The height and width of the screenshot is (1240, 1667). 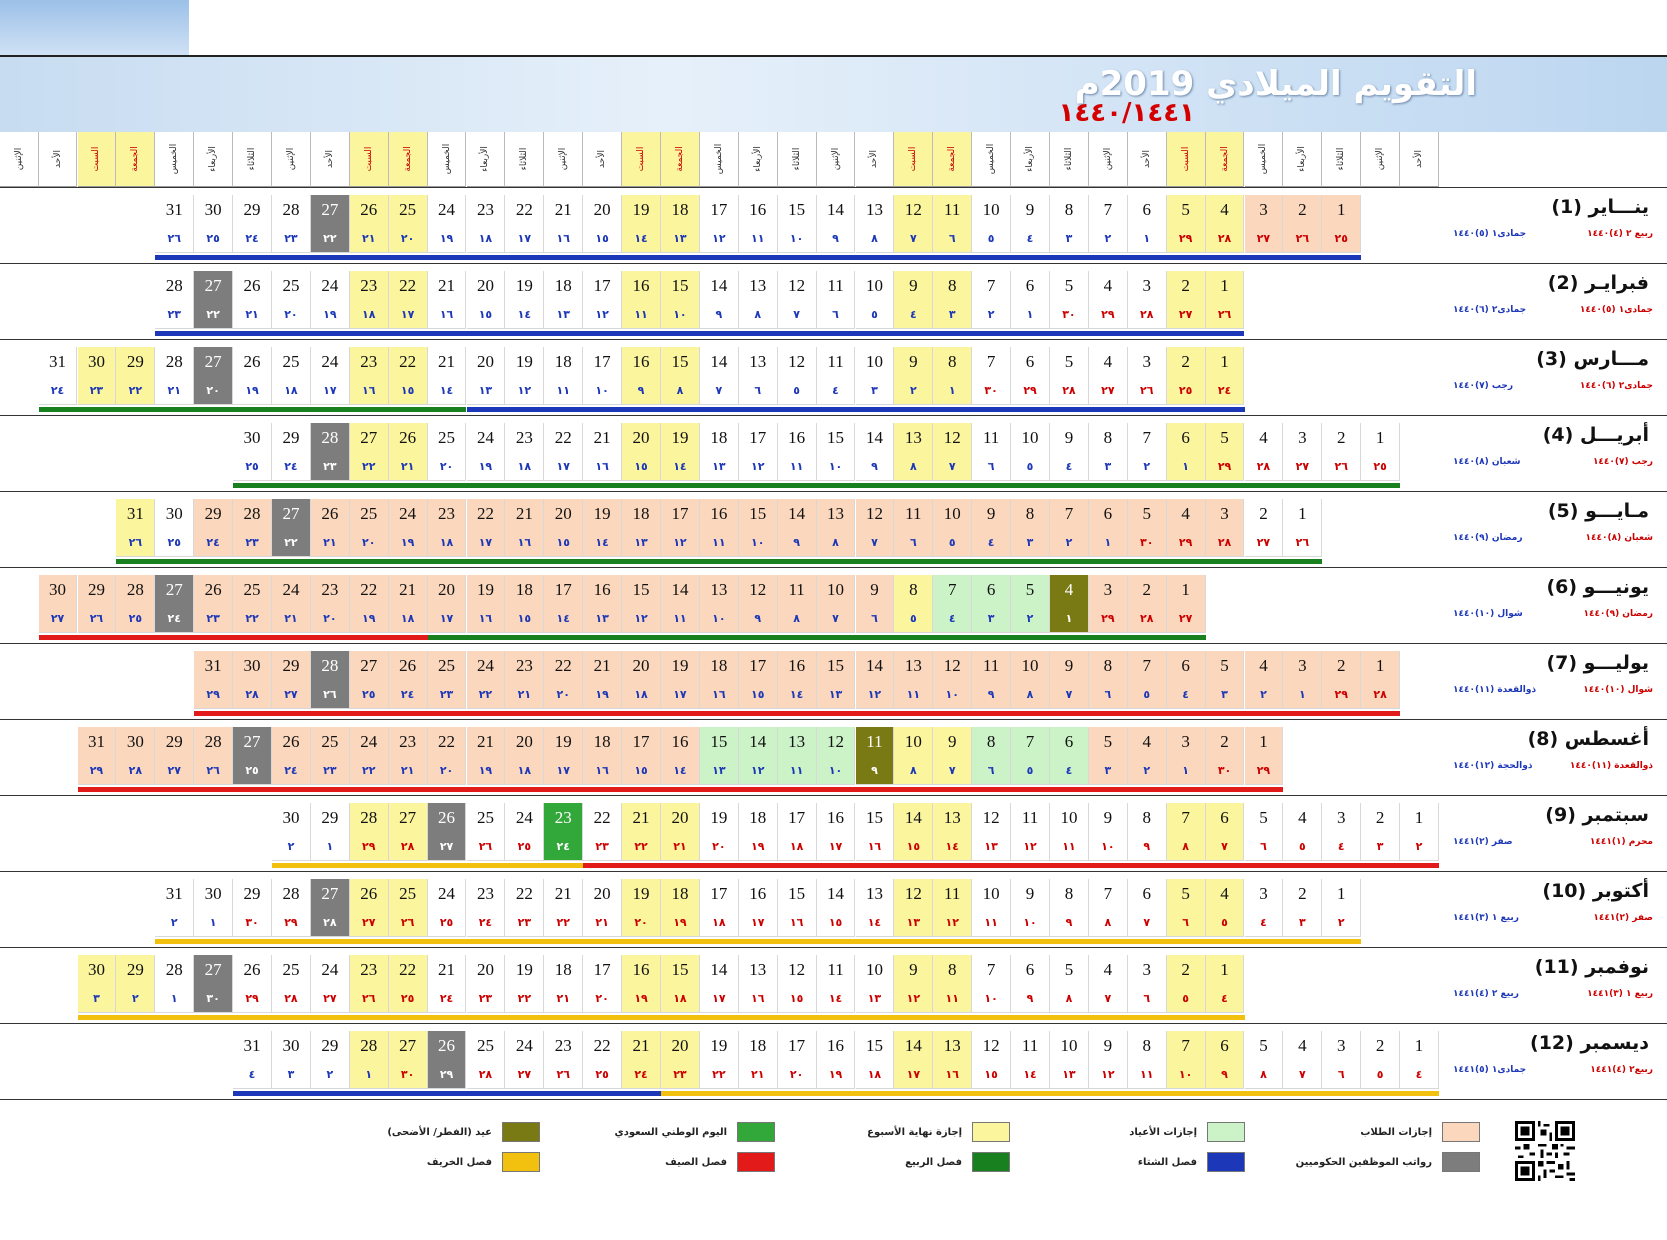 What do you see at coordinates (1030, 847) in the screenshot?
I see `hijri-day: ١٢` at bounding box center [1030, 847].